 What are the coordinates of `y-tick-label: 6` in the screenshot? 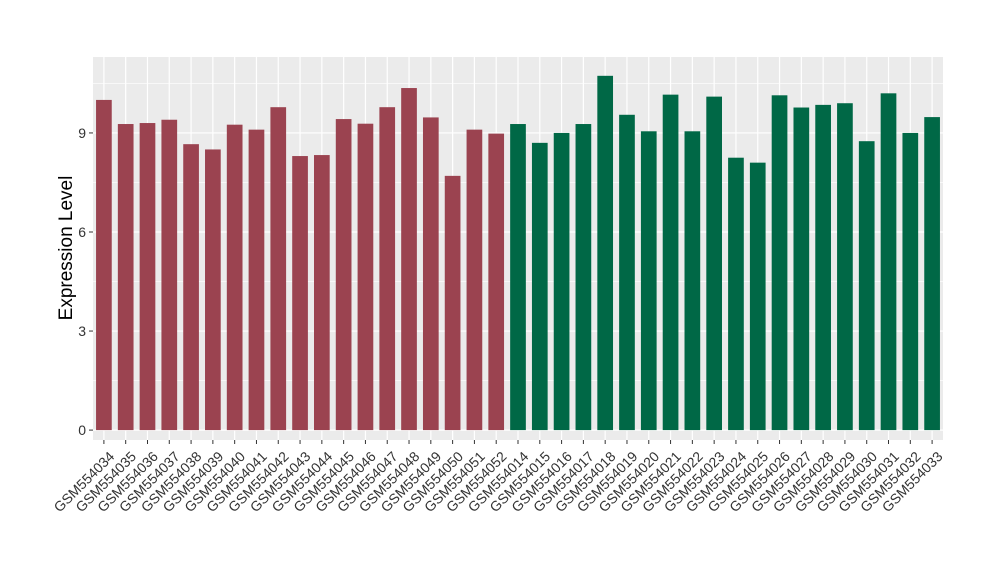 It's located at (82, 232).